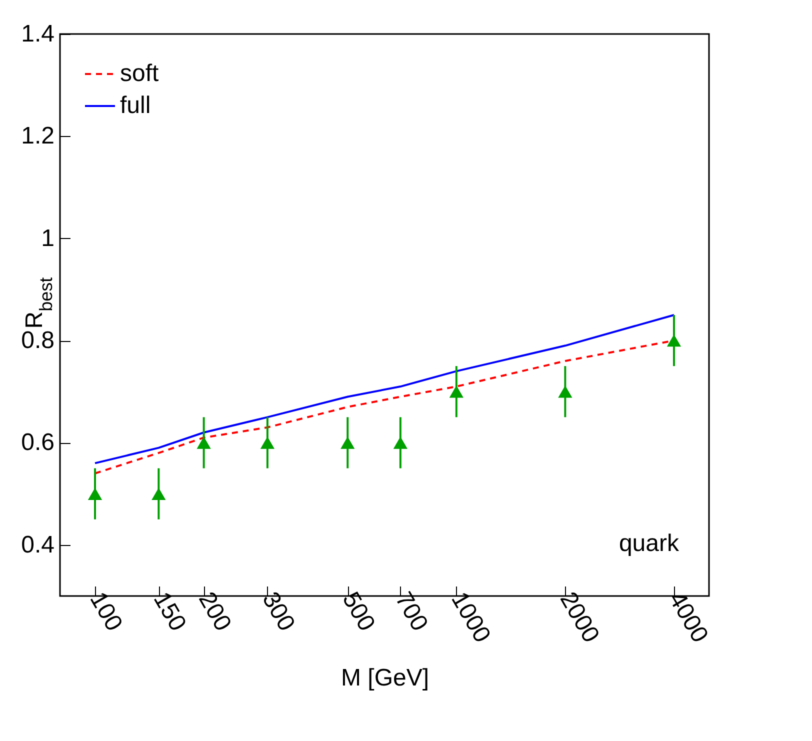  Describe the element at coordinates (170, 612) in the screenshot. I see `x-tick-label: 150` at that location.